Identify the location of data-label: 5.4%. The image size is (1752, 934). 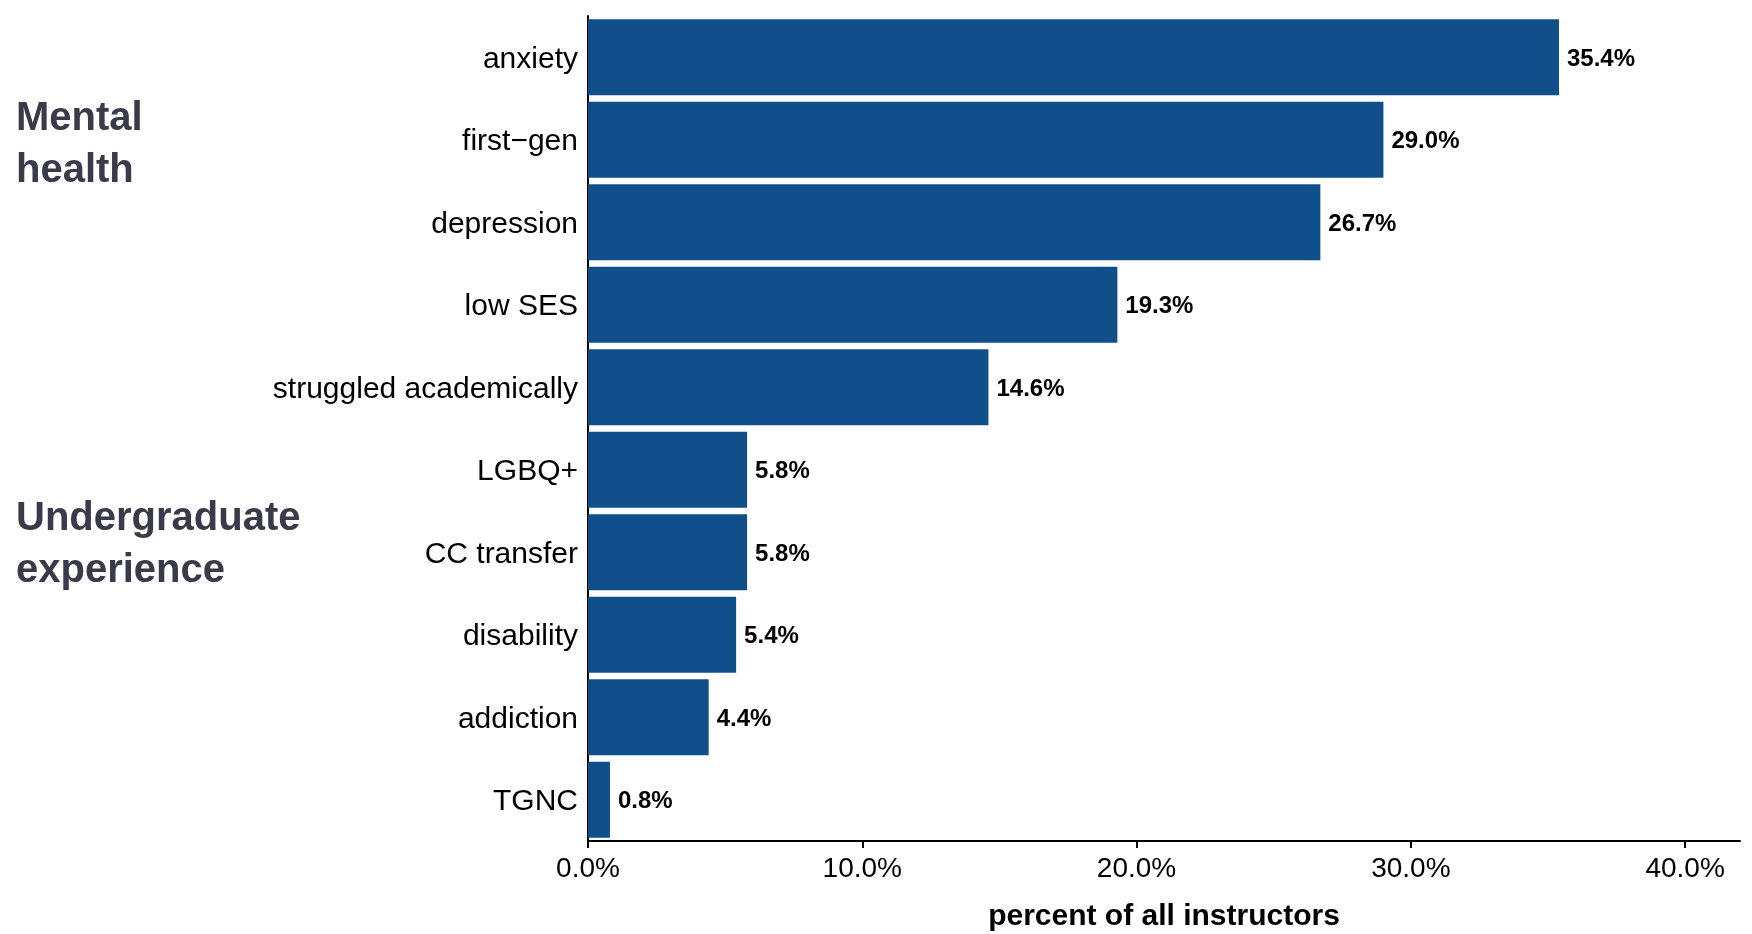
(771, 635).